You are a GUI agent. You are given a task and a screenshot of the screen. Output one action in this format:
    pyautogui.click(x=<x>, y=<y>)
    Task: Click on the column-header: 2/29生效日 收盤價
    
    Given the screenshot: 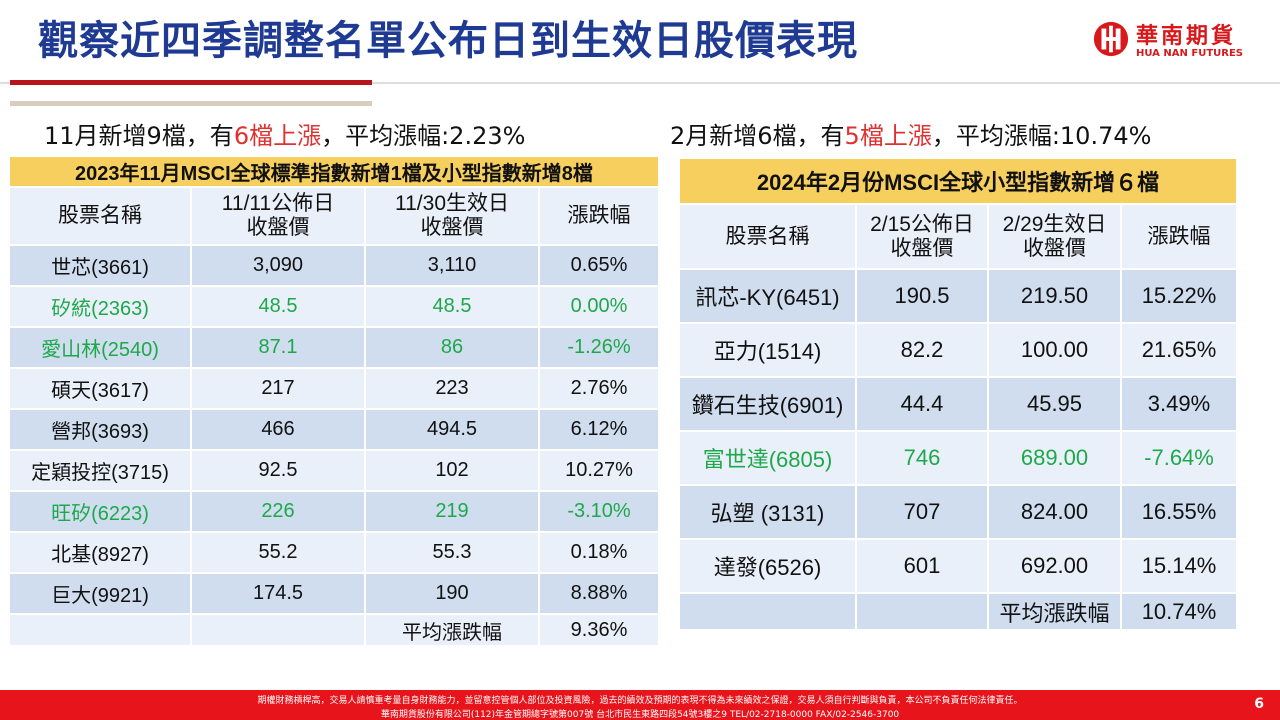 What is the action you would take?
    pyautogui.click(x=1055, y=237)
    